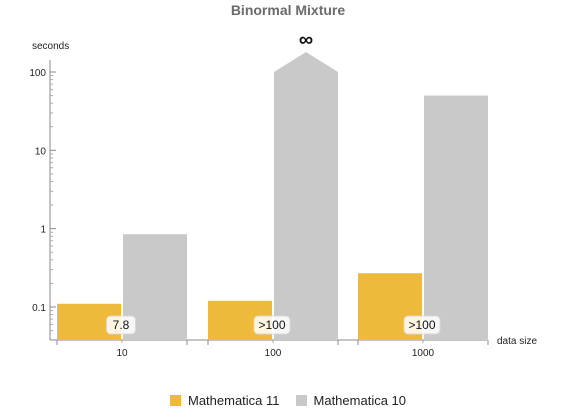  What do you see at coordinates (50, 46) in the screenshot?
I see `y-axis-label: seconds` at bounding box center [50, 46].